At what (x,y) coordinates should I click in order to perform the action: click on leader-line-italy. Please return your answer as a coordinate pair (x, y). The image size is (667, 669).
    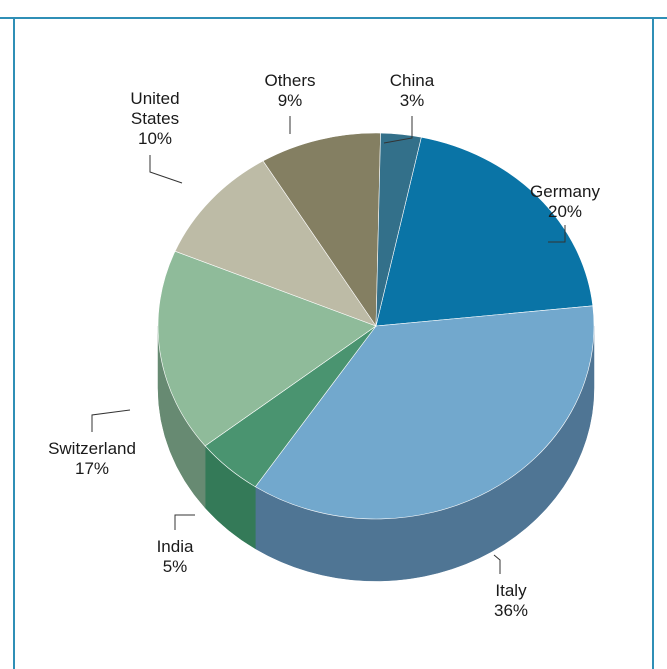
    Looking at the image, I should click on (497, 564).